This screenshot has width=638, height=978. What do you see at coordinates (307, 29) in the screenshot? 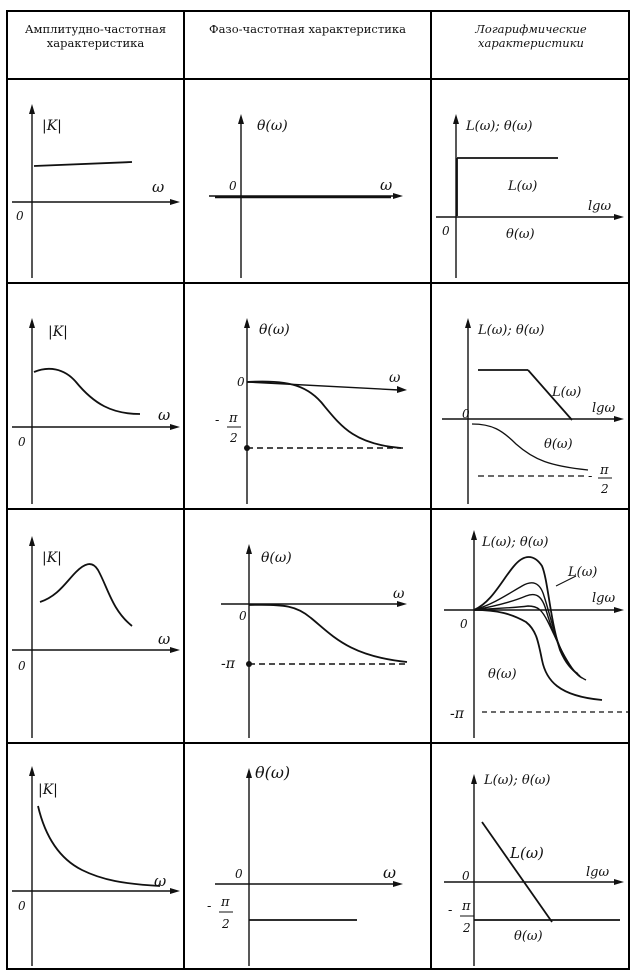
I see `header-phase: Фазо-частотная характеристика` at bounding box center [307, 29].